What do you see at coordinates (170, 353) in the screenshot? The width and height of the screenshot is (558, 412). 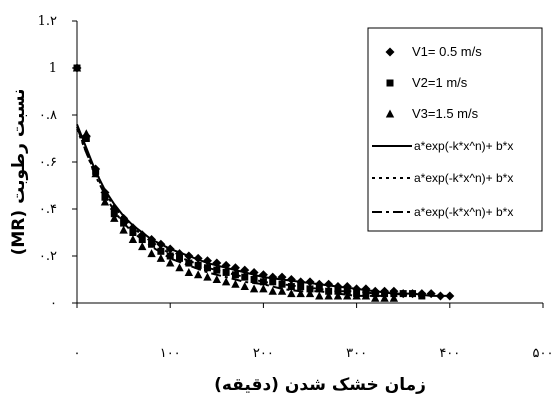 I see `x-tick-label: ۱۰۰` at bounding box center [170, 353].